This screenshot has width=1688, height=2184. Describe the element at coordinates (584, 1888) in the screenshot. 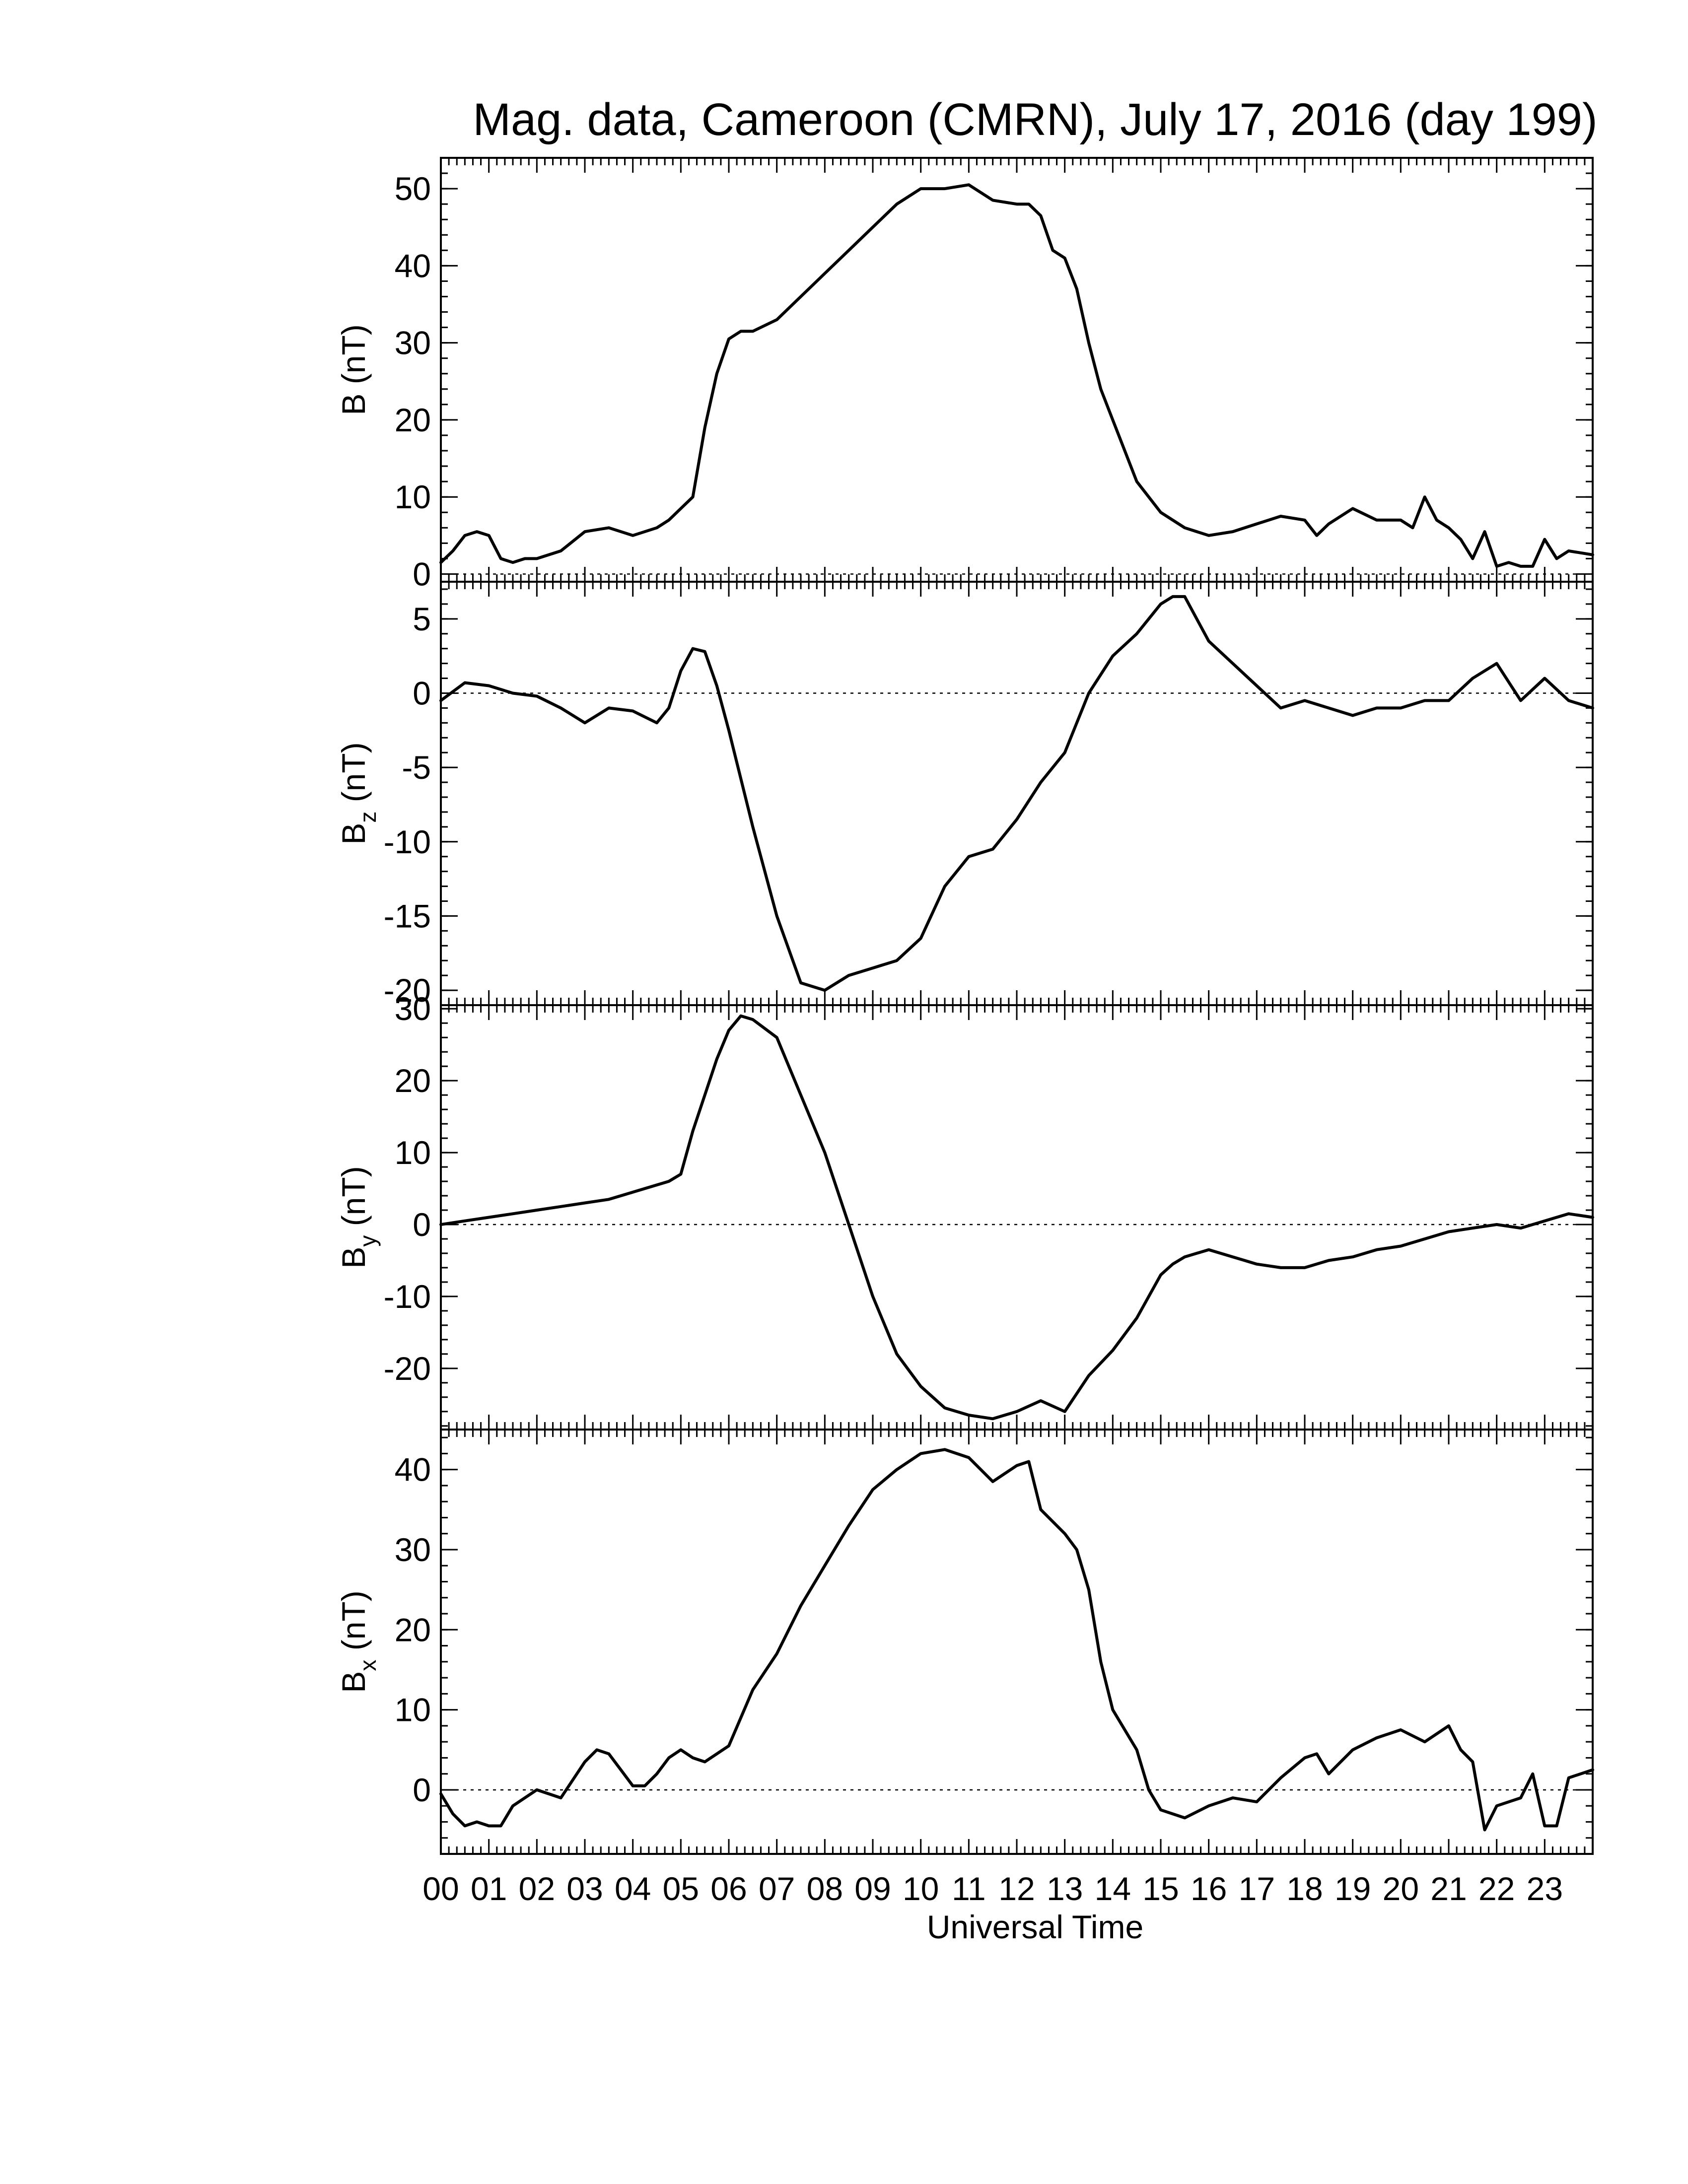

I see `x-tick-label: 03` at that location.